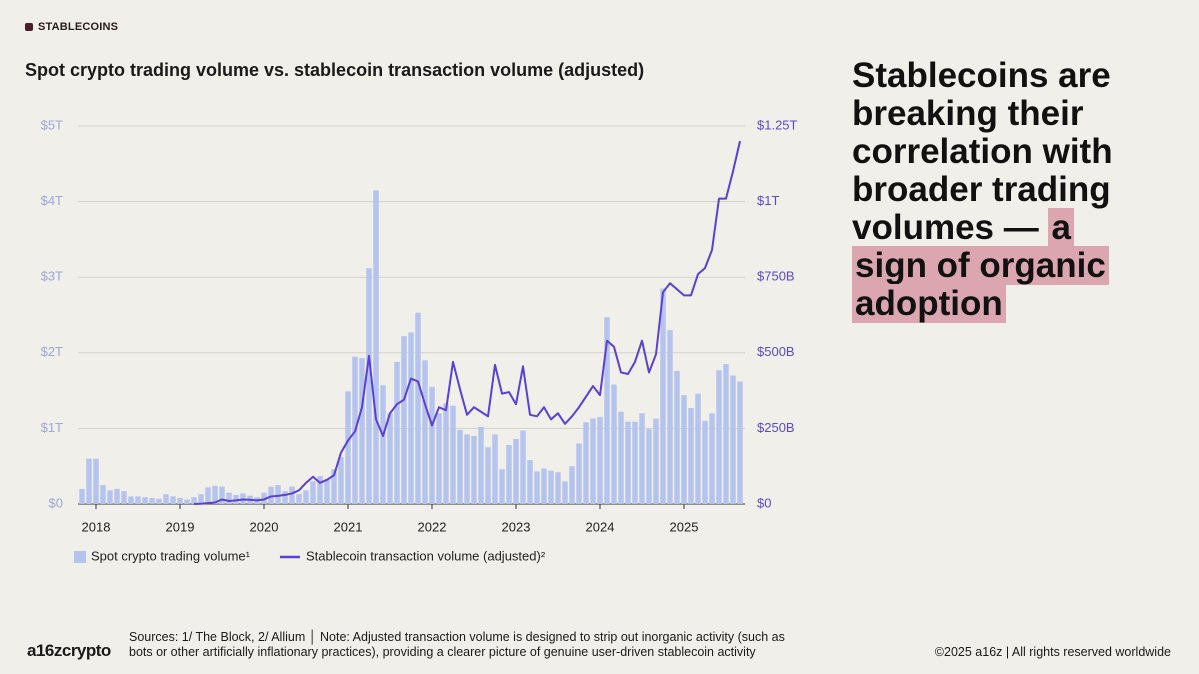  I want to click on x-tick-label: 2025, so click(684, 526).